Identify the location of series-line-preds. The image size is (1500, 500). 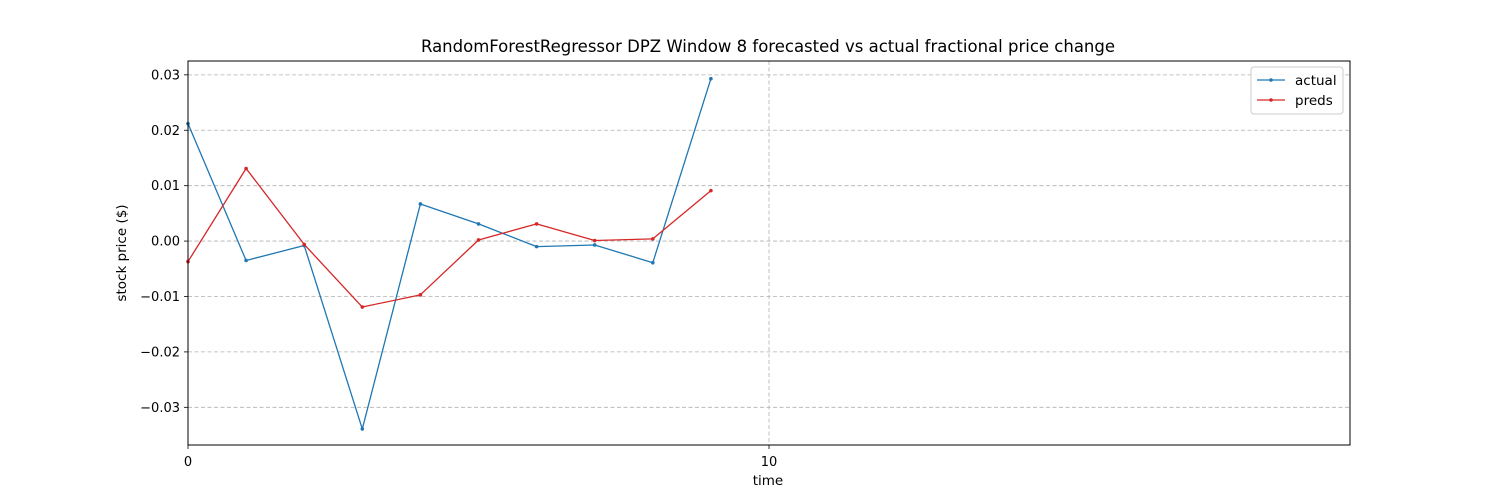
(449, 237).